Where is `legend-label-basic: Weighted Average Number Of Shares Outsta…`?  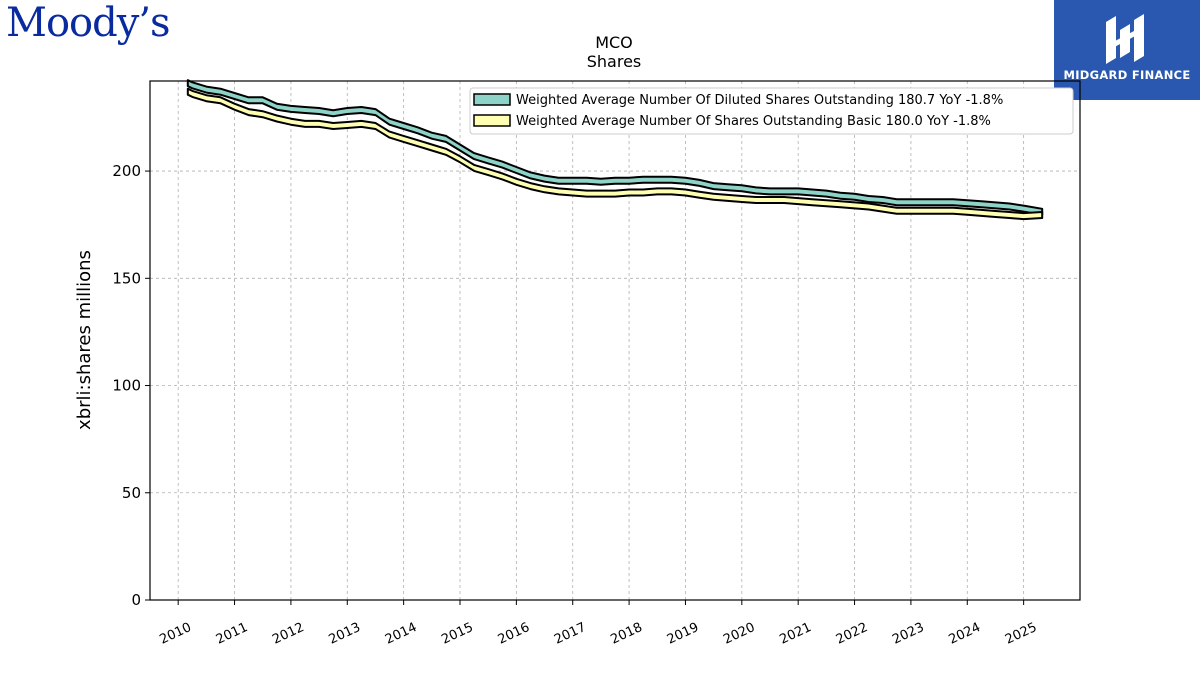
legend-label-basic: Weighted Average Number Of Shares Outsta… is located at coordinates (753, 121).